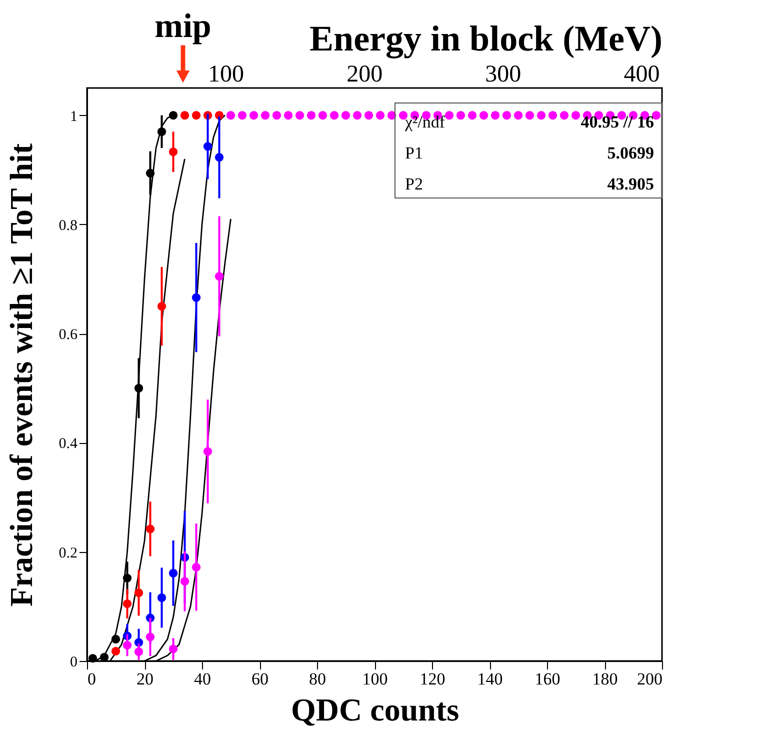 The image size is (773, 754). What do you see at coordinates (364, 75) in the screenshot?
I see `x2-tick-label: 200` at bounding box center [364, 75].